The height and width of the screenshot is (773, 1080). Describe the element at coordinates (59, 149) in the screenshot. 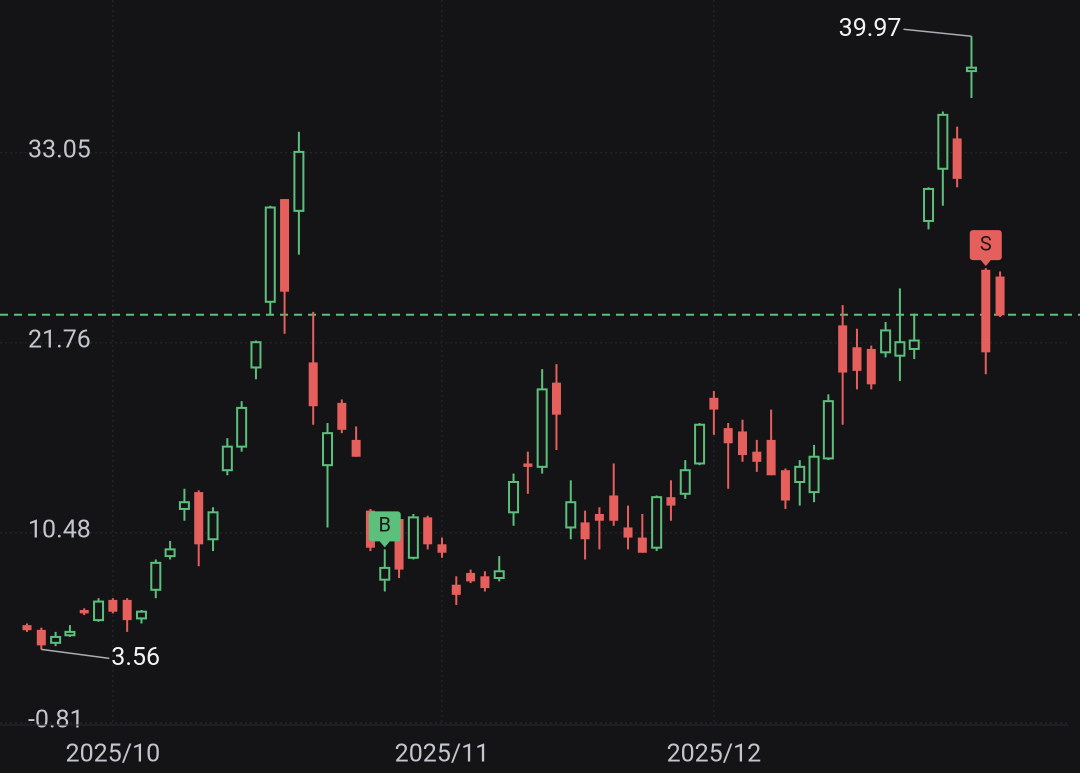

I see `y-tick-label: 33.05` at that location.